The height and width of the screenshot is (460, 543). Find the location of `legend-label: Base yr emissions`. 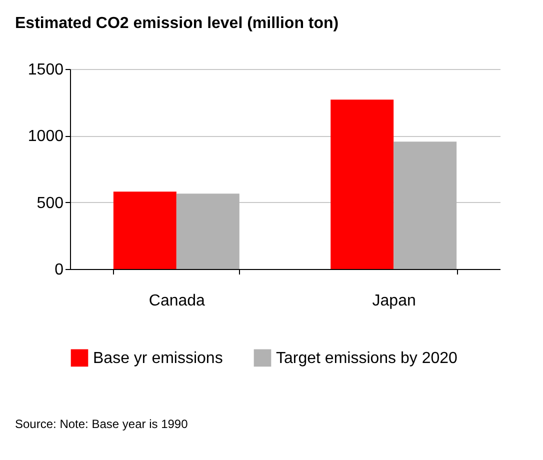

legend-label: Base yr emissions is located at coordinates (158, 358).